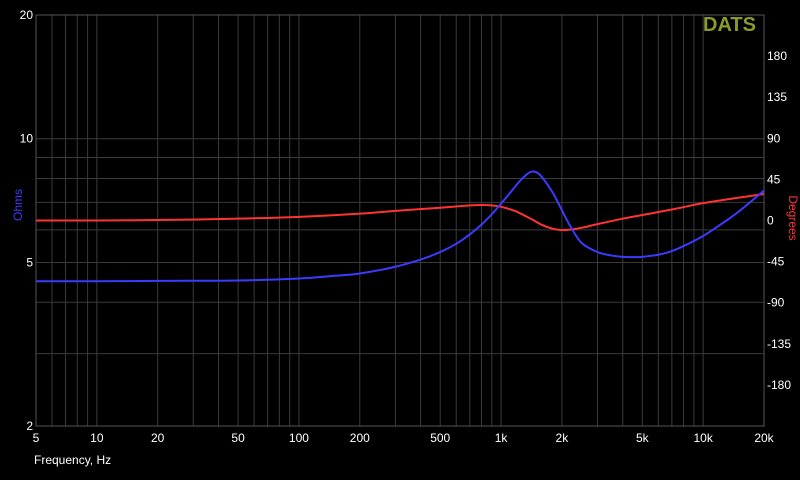  I want to click on y-left-tick-label: 2, so click(29, 426).